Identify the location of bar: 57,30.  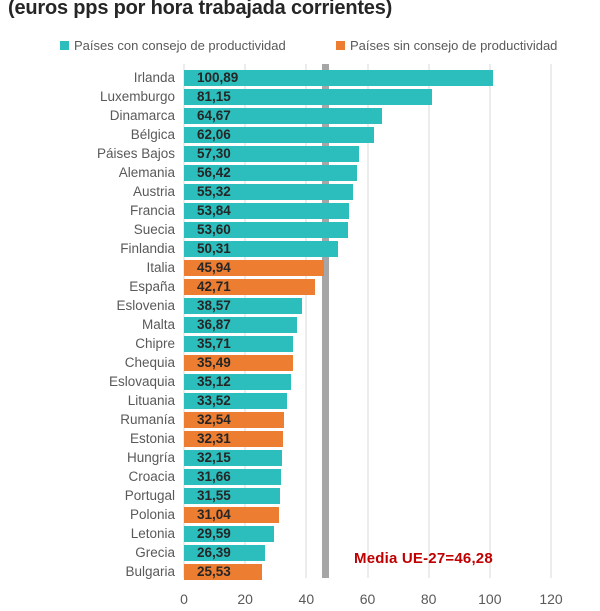
(272, 154).